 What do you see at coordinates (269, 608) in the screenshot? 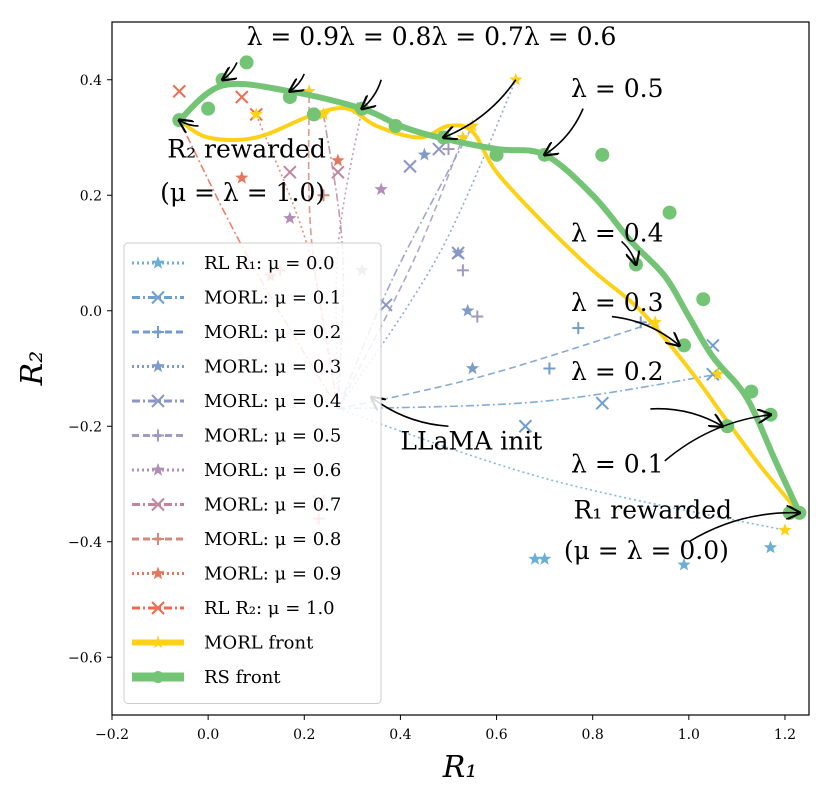
I see `legend-label: RL R₂: μ = 1.0` at bounding box center [269, 608].